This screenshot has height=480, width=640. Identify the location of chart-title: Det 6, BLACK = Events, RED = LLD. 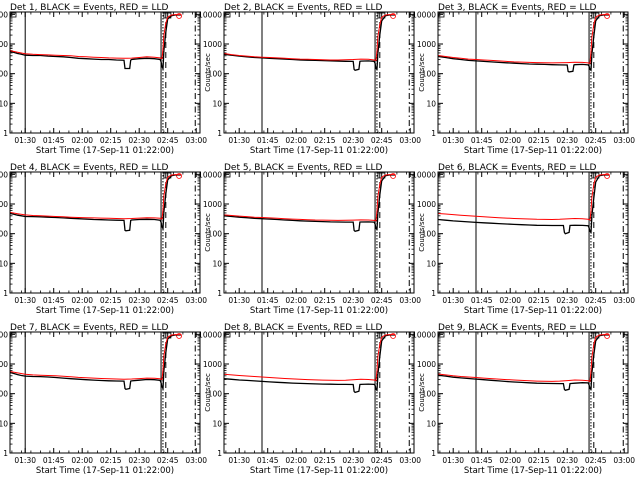
(517, 168).